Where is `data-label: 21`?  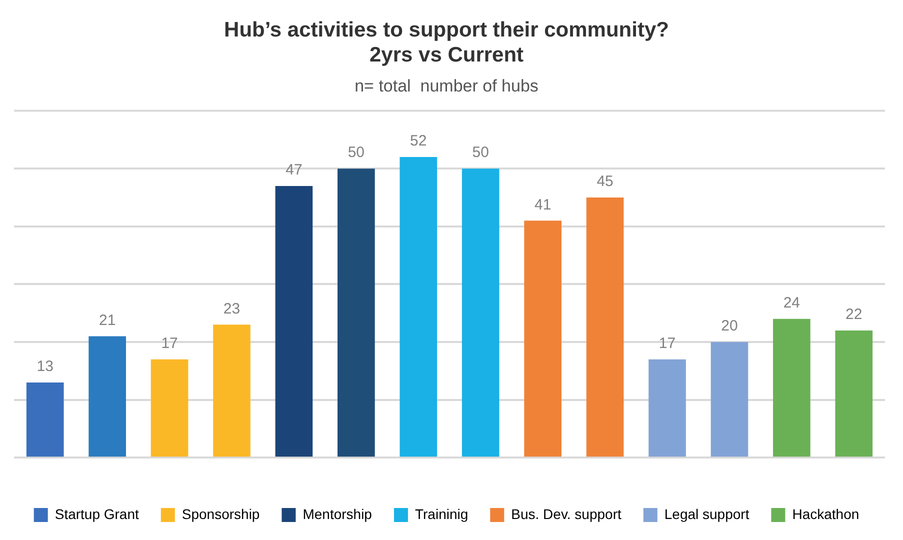
data-label: 21 is located at coordinates (107, 320).